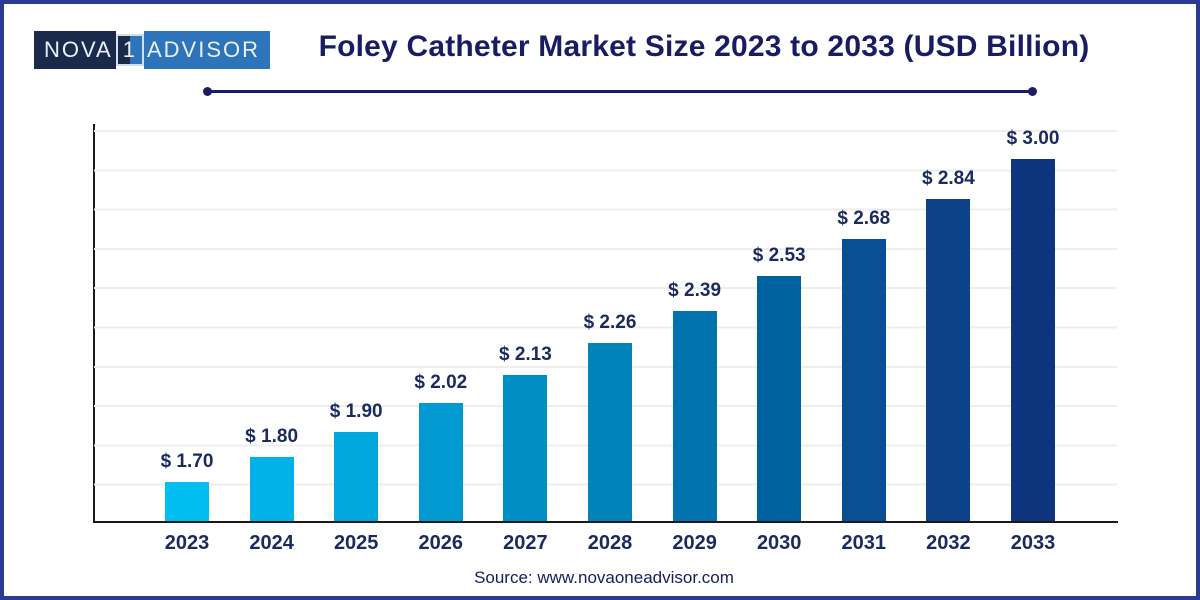  What do you see at coordinates (271, 543) in the screenshot?
I see `x-label-2024: 2024` at bounding box center [271, 543].